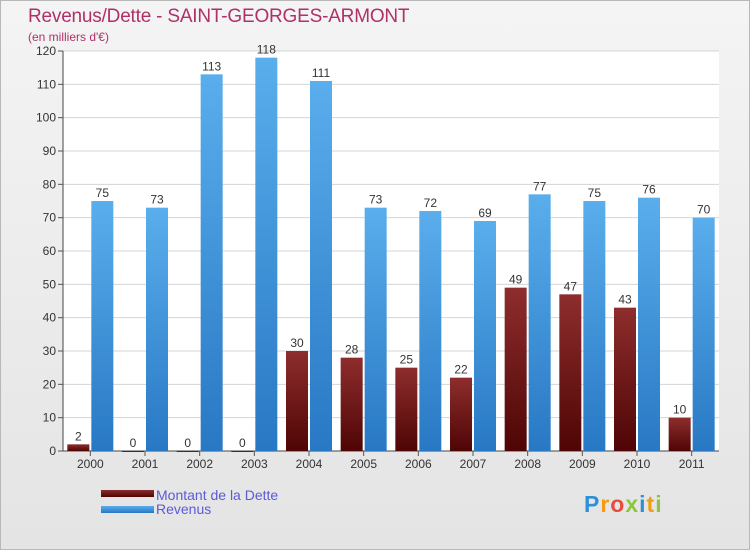 This screenshot has width=750, height=550. Describe the element at coordinates (704, 210) in the screenshot. I see `data-label-revenus-2011: 70` at that location.